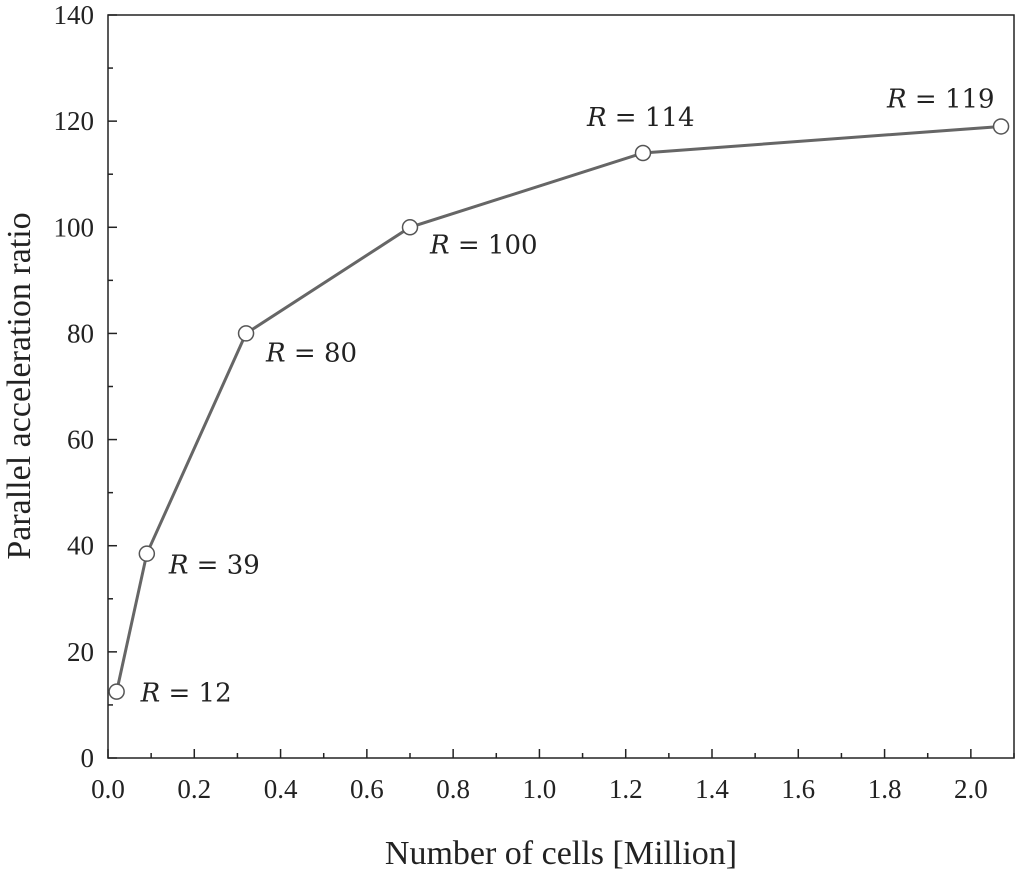 Image resolution: width=1019 pixels, height=874 pixels. Describe the element at coordinates (74, 121) in the screenshot. I see `y-tick-label: 120` at that location.